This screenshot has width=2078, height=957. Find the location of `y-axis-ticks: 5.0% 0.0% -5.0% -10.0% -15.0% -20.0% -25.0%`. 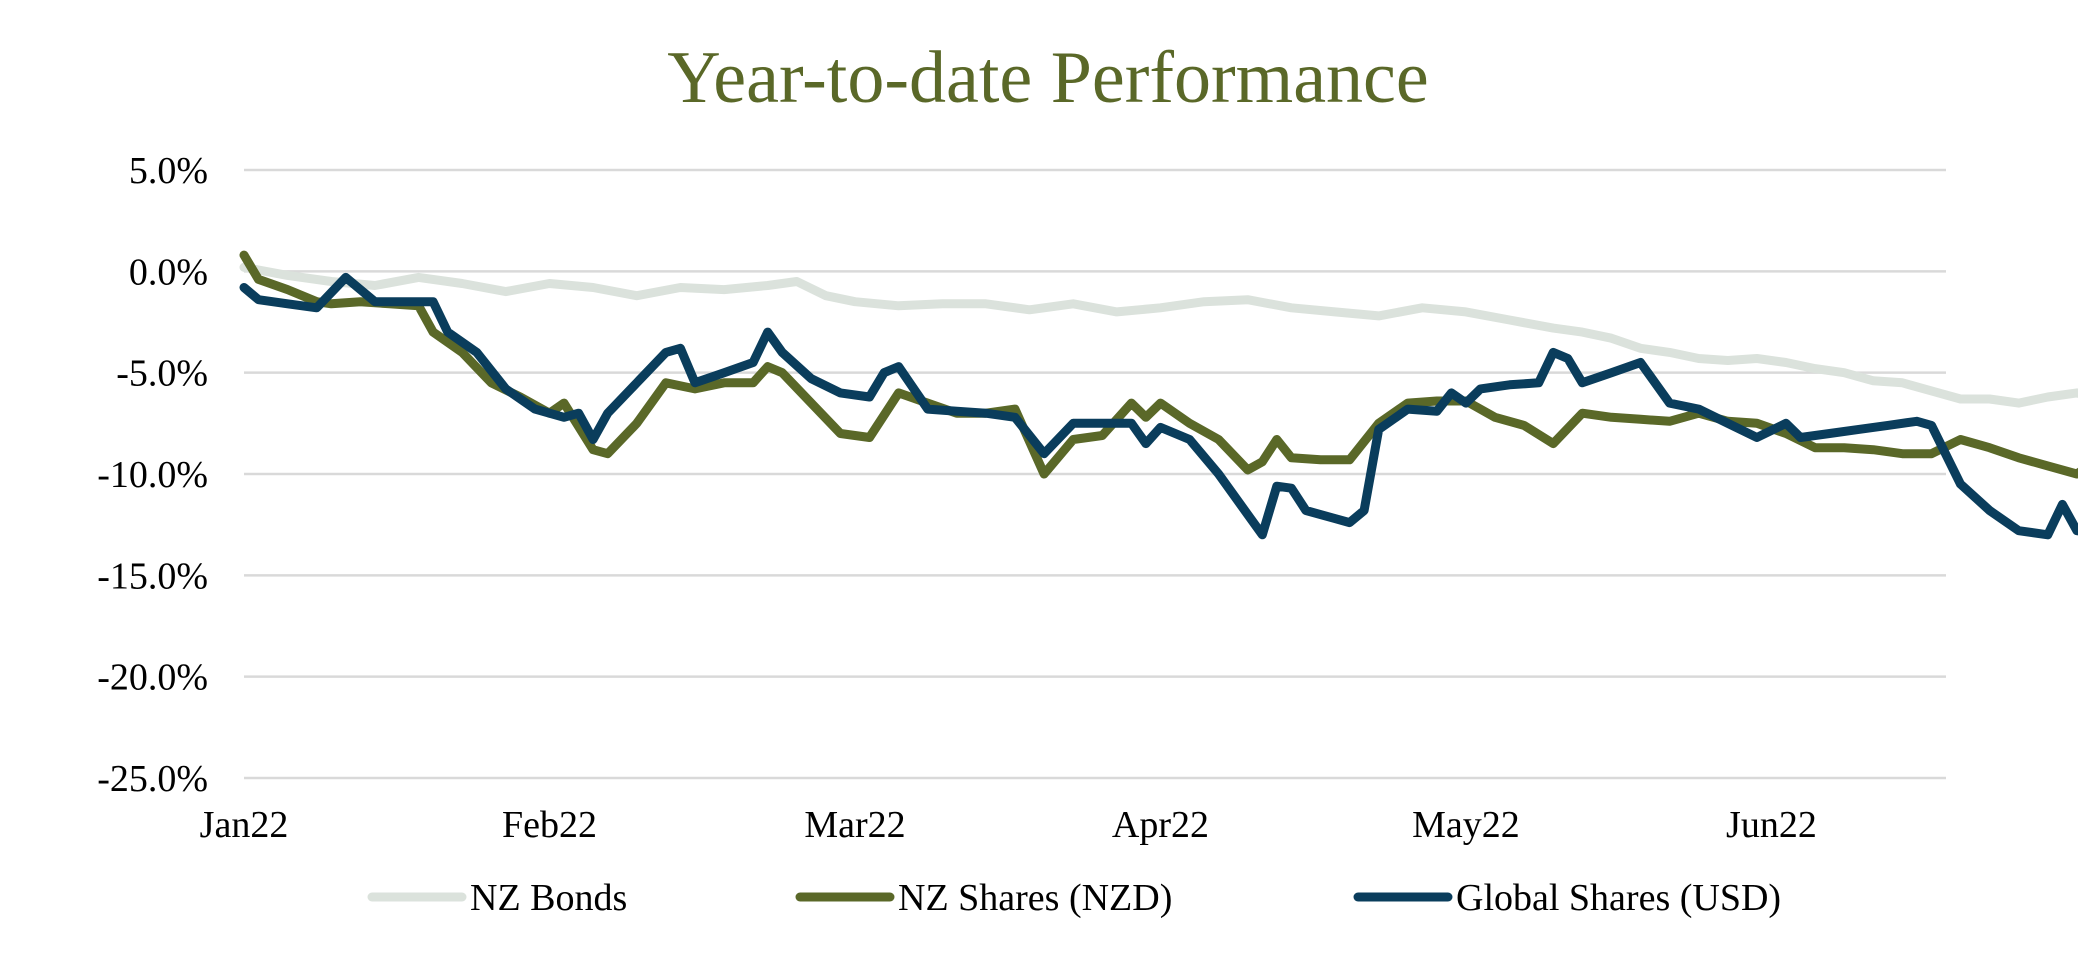

y-axis-ticks: 5.0% 0.0% -5.0% -10.0% -15.0% -20.0% -25.0% is located at coordinates (152, 475).